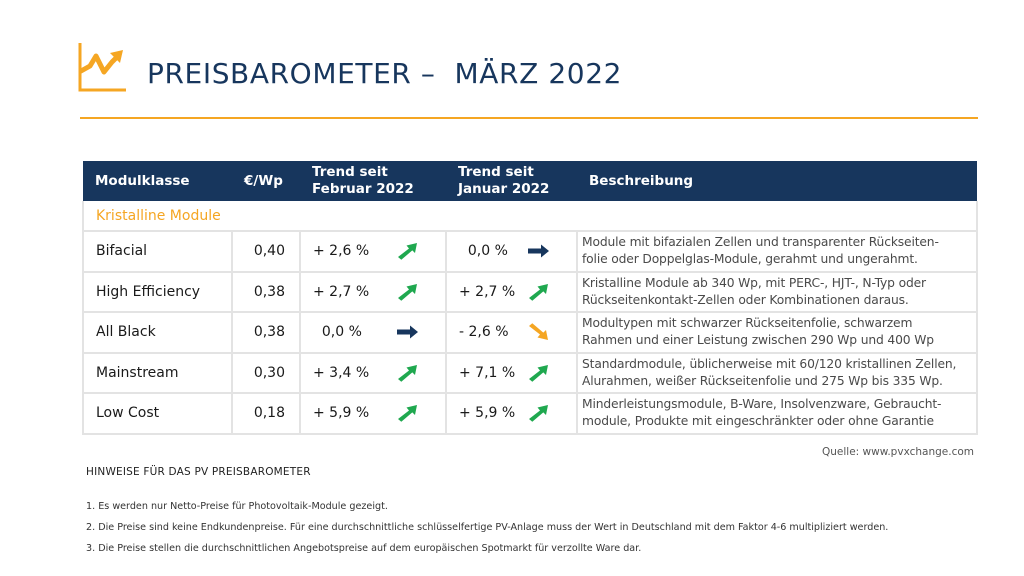 The height and width of the screenshot is (576, 1024). I want to click on trend-jan-value: + 2,7 %, so click(487, 291).